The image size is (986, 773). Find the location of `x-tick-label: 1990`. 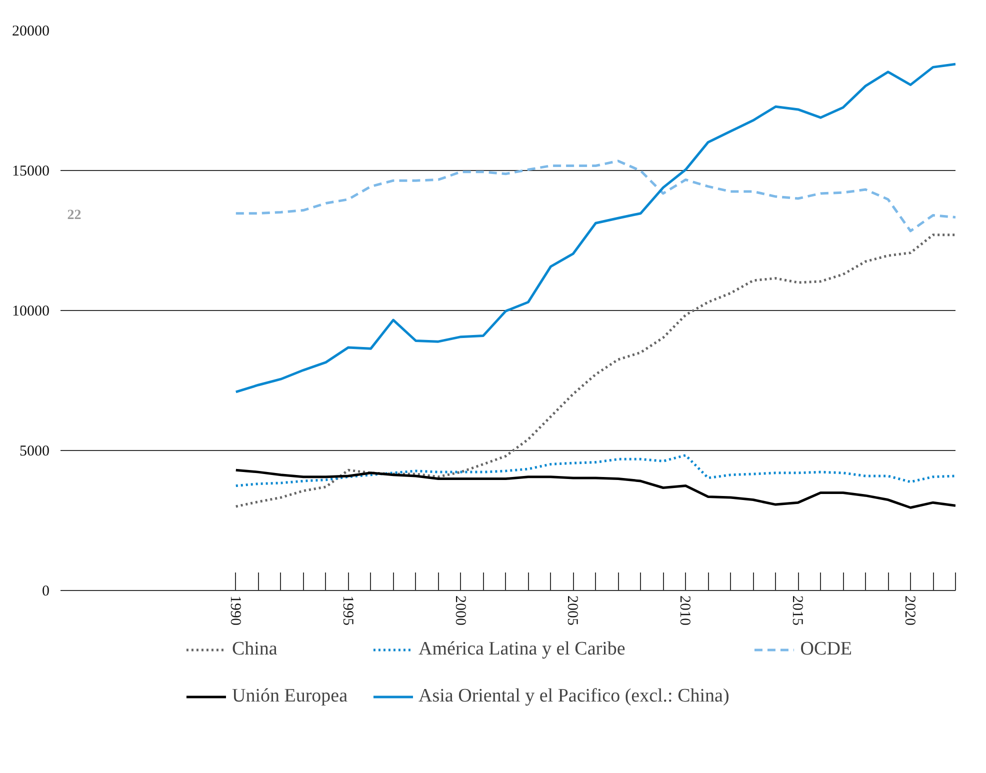

x-tick-label: 1990 is located at coordinates (234, 611).